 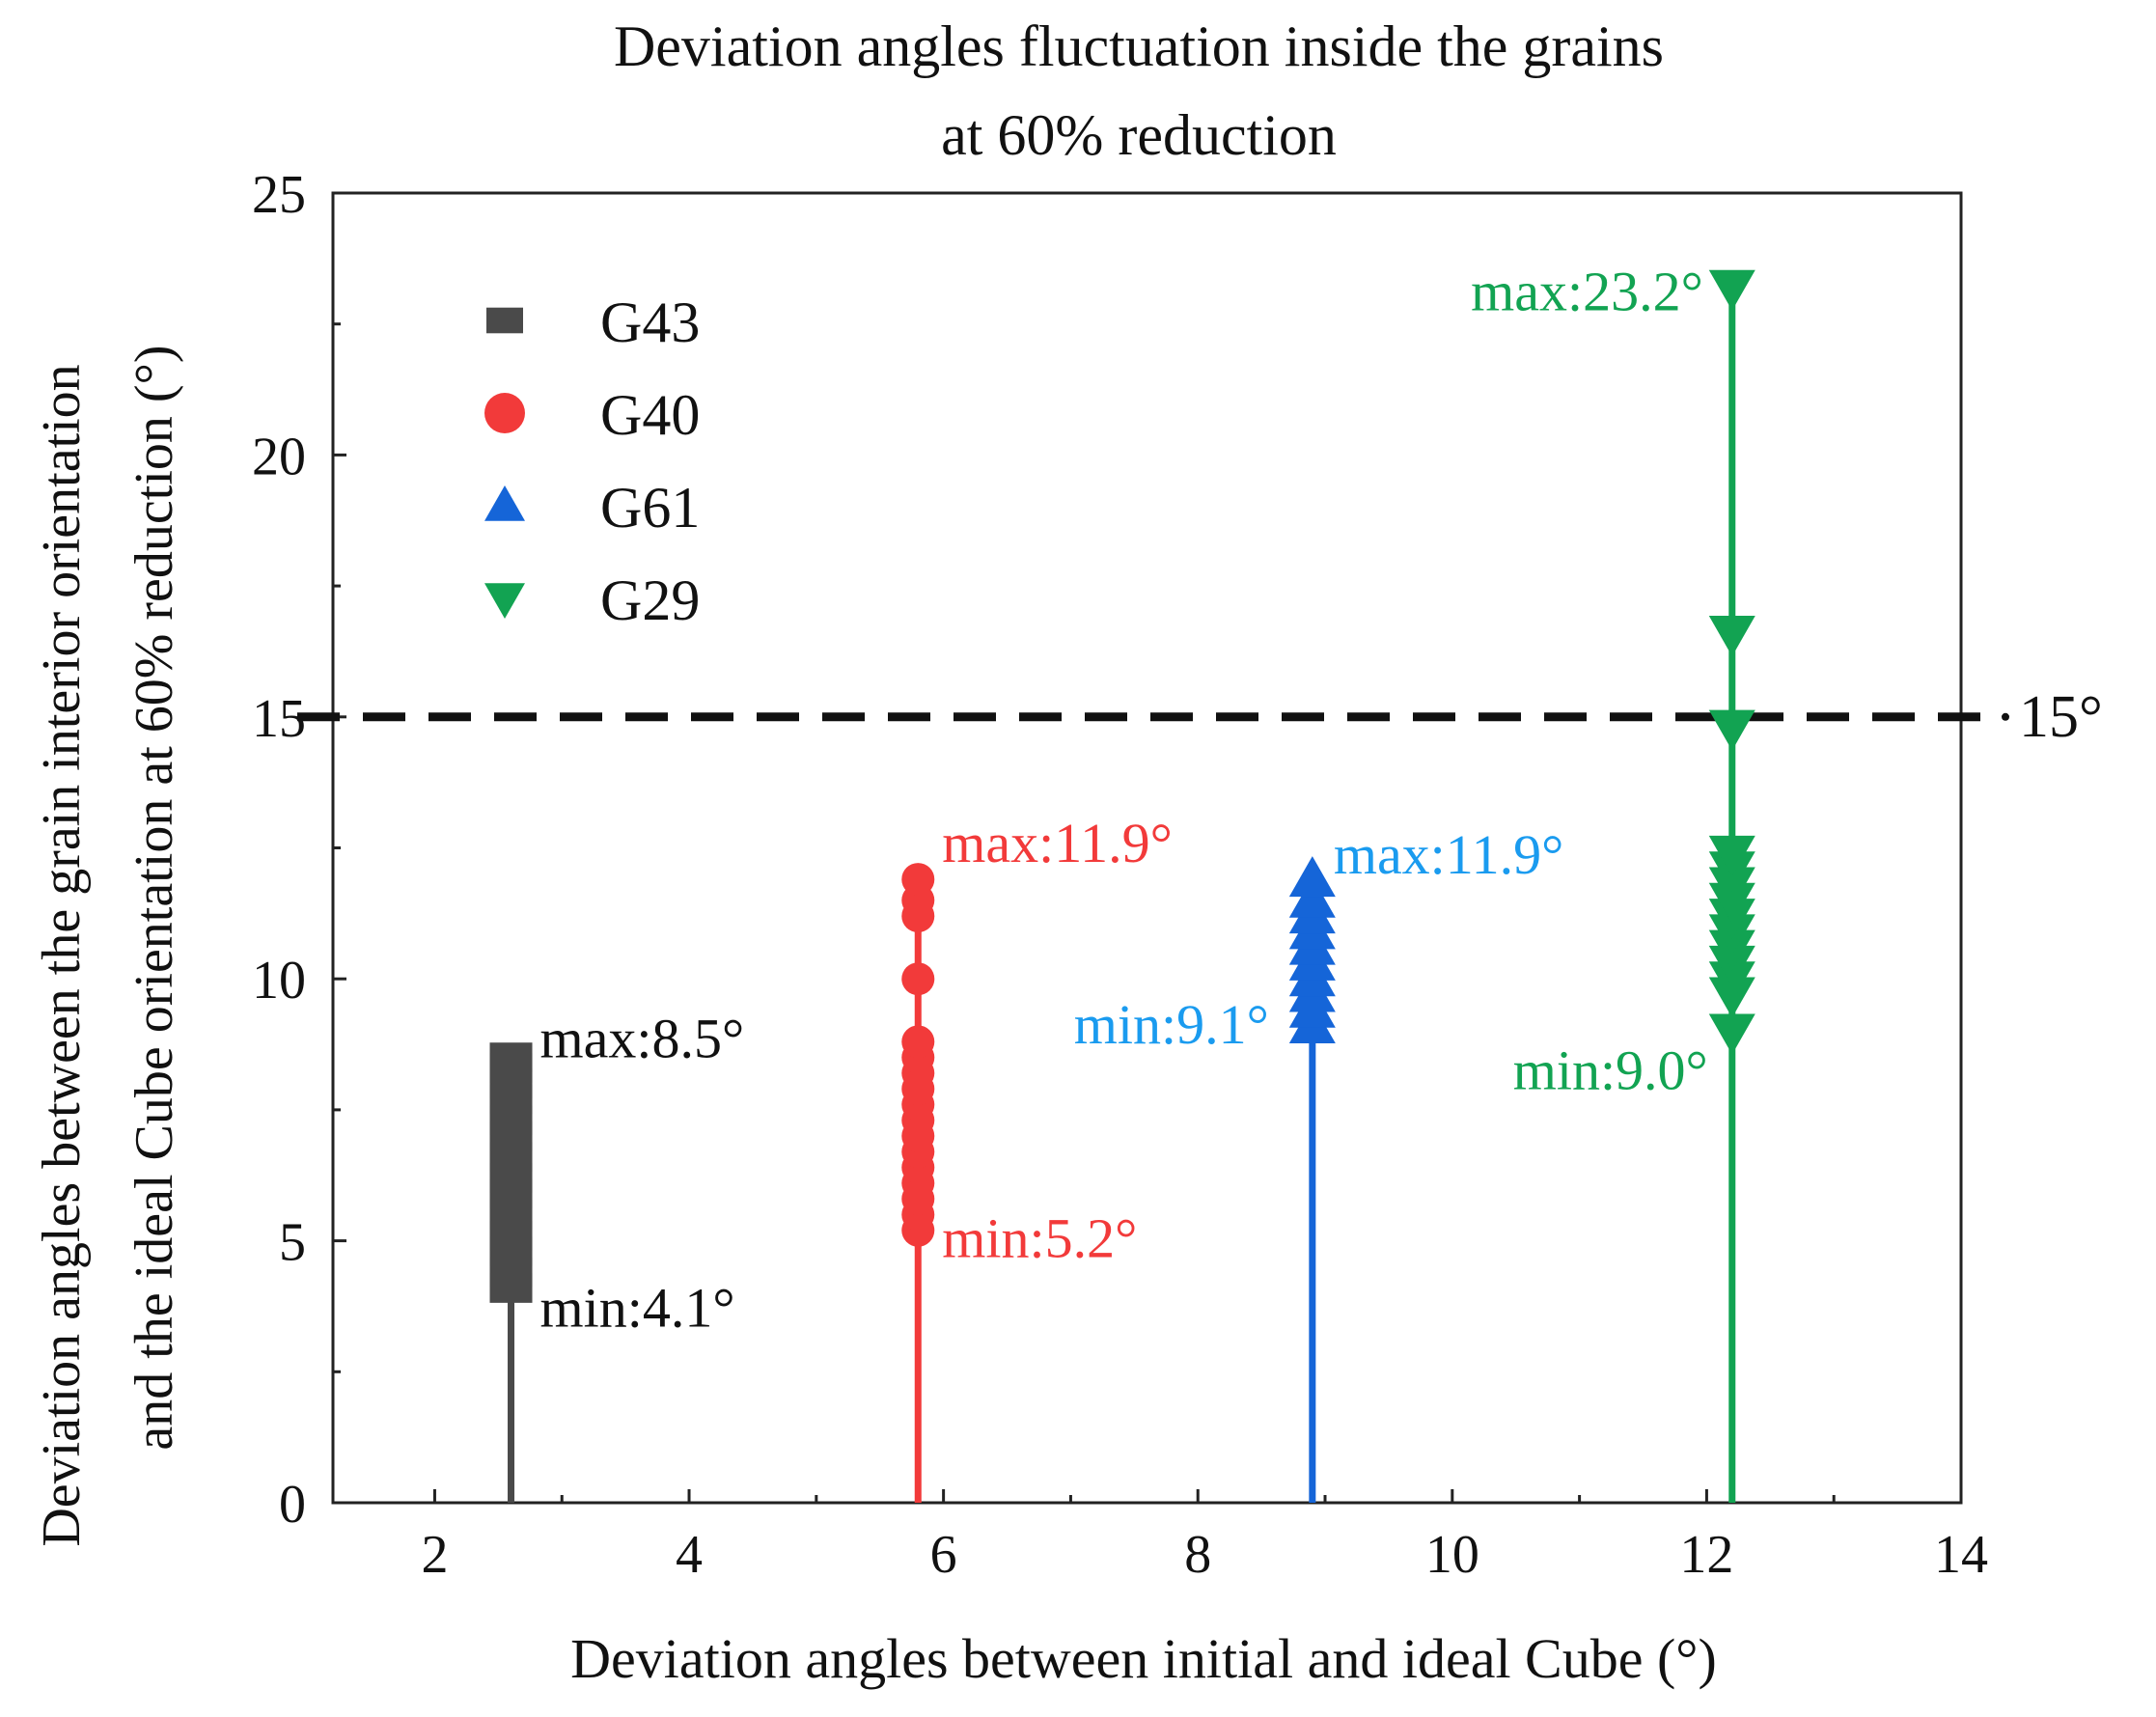 I want to click on min-label-g40: min:5.2°, so click(x=1039, y=1238).